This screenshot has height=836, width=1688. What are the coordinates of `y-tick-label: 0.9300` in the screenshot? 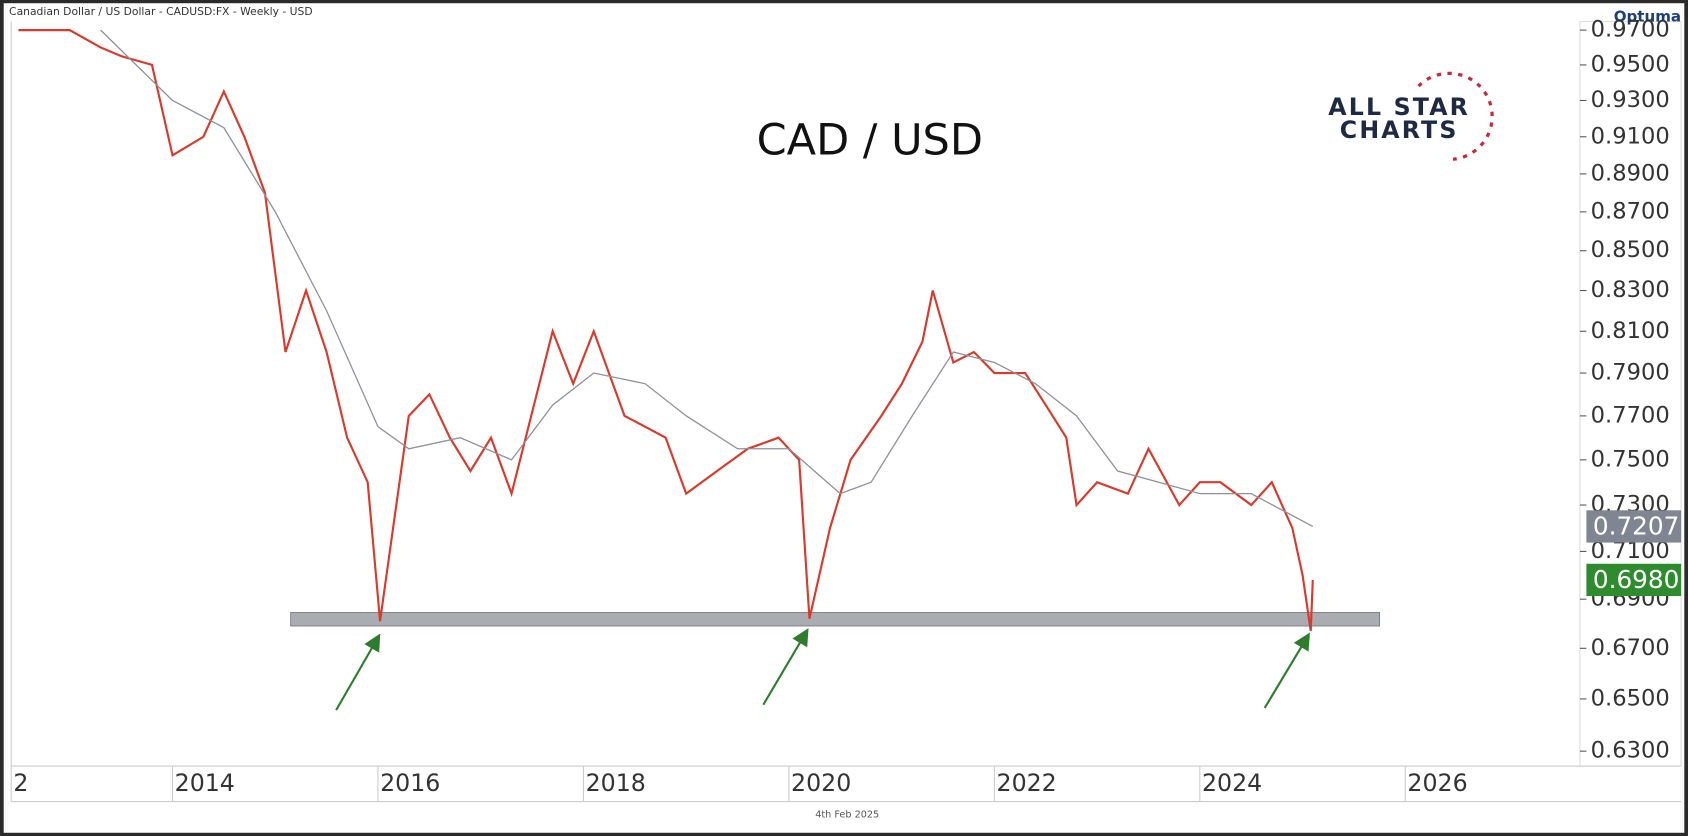 It's located at (1630, 100).